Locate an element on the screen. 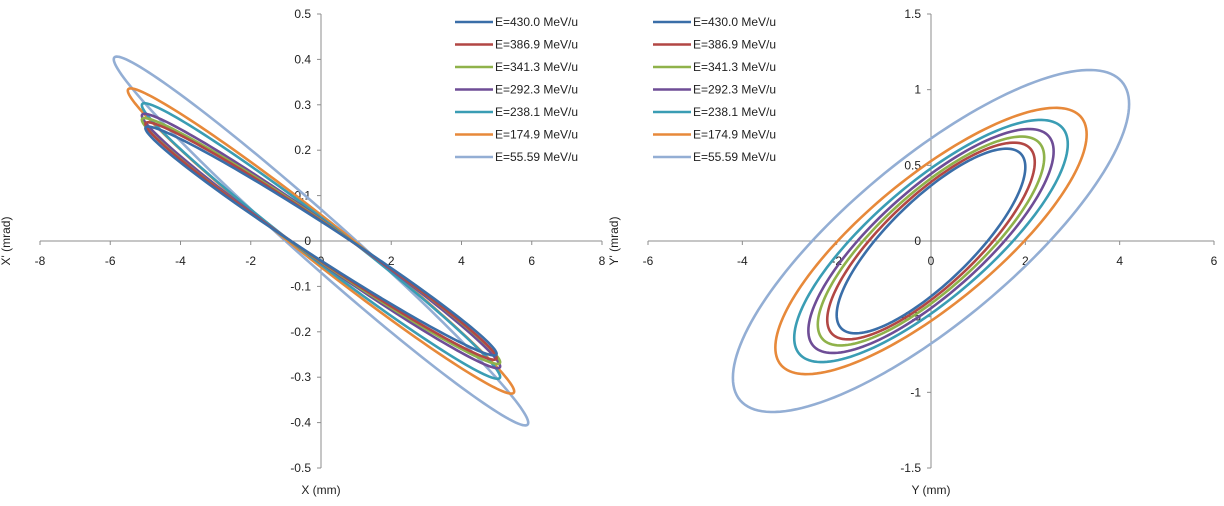 The width and height of the screenshot is (1224, 506). x-tick-label: -8 is located at coordinates (40, 261).